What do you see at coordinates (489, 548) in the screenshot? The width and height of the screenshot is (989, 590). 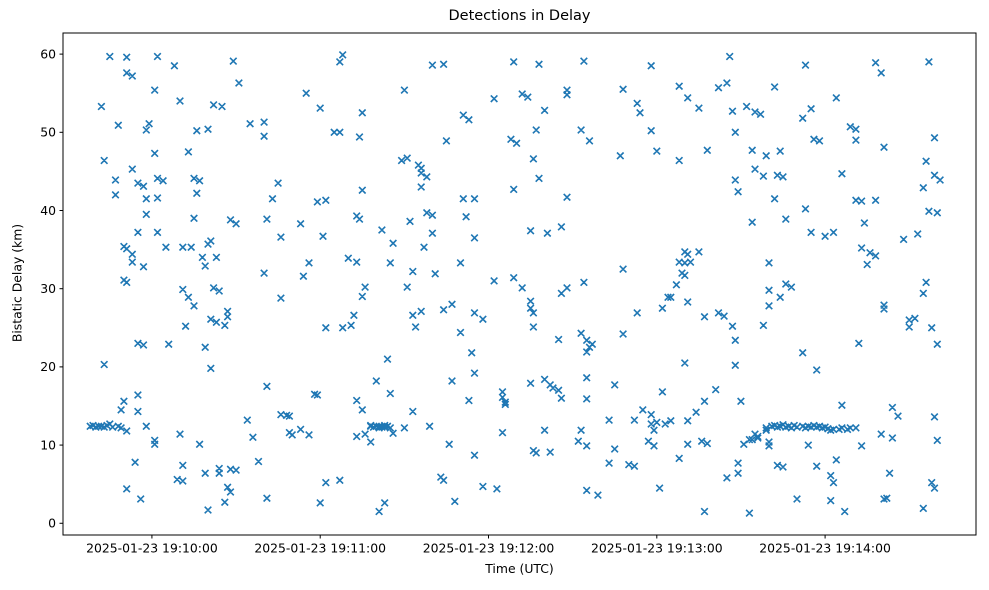 I see `x-tick-label: 2025-01-23 19:12:00` at bounding box center [489, 548].